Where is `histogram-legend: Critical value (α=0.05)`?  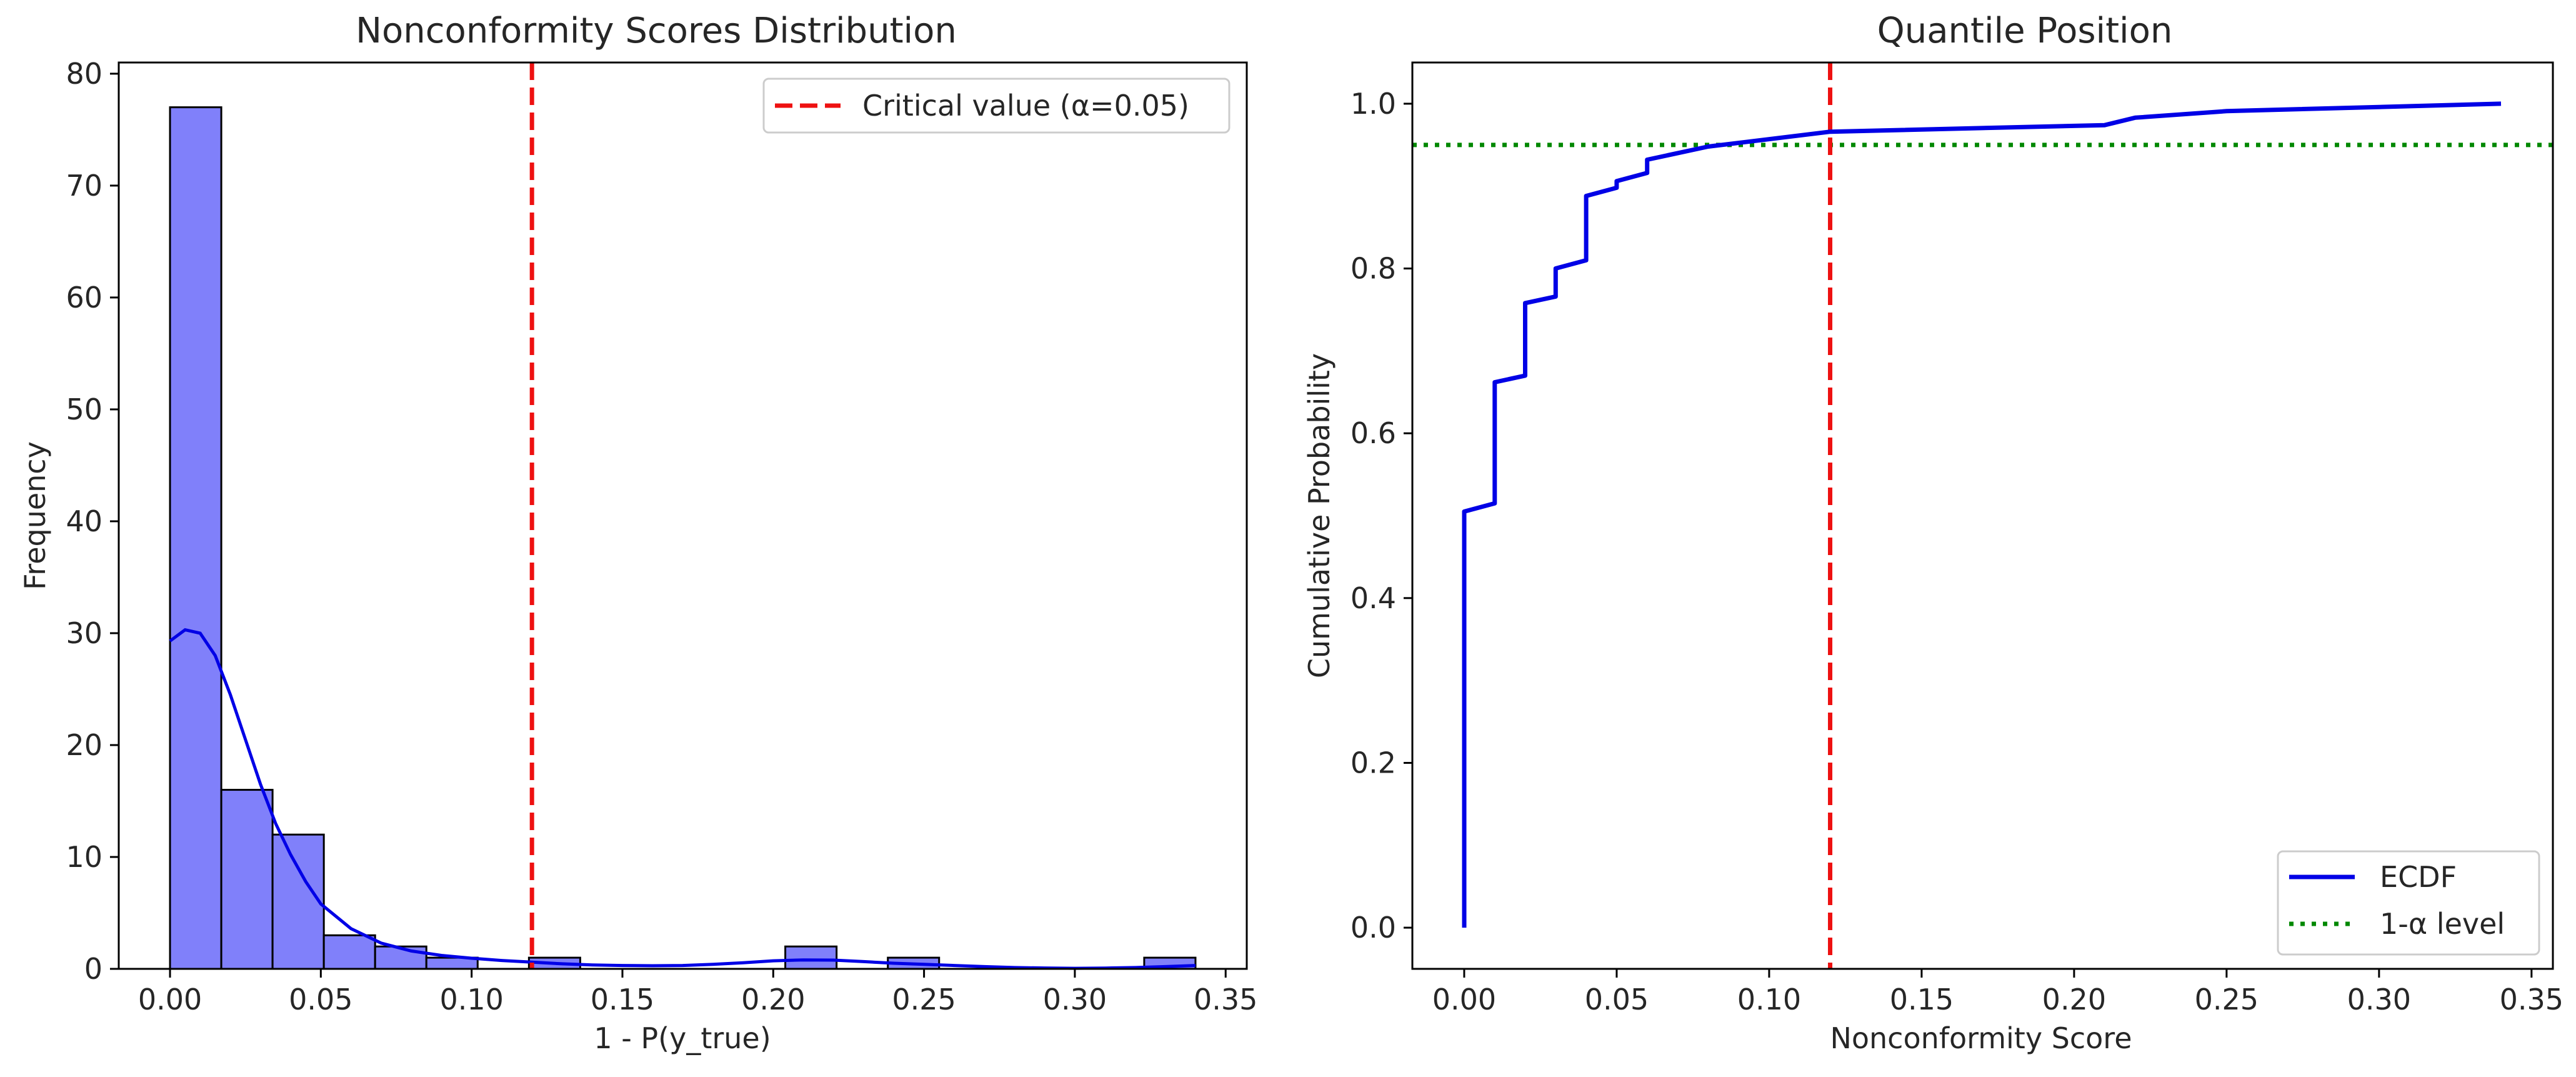 histogram-legend: Critical value (α=0.05) is located at coordinates (996, 106).